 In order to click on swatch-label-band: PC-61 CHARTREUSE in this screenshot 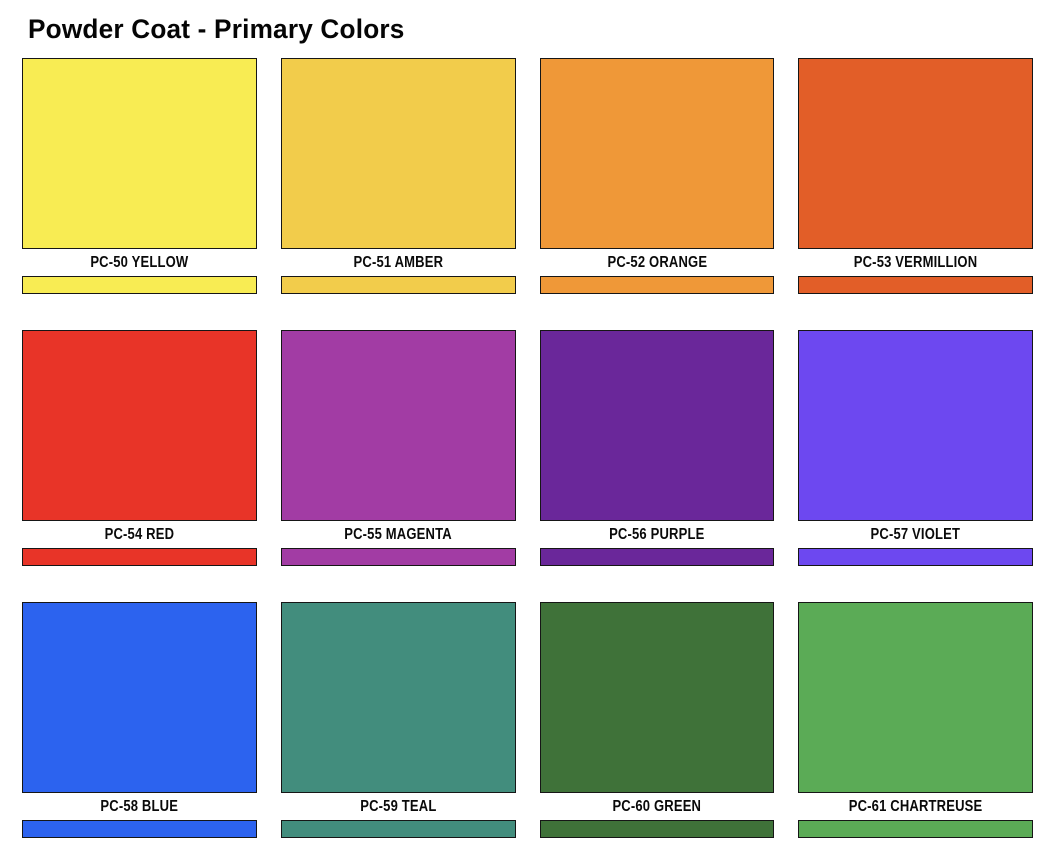, I will do `click(915, 806)`.